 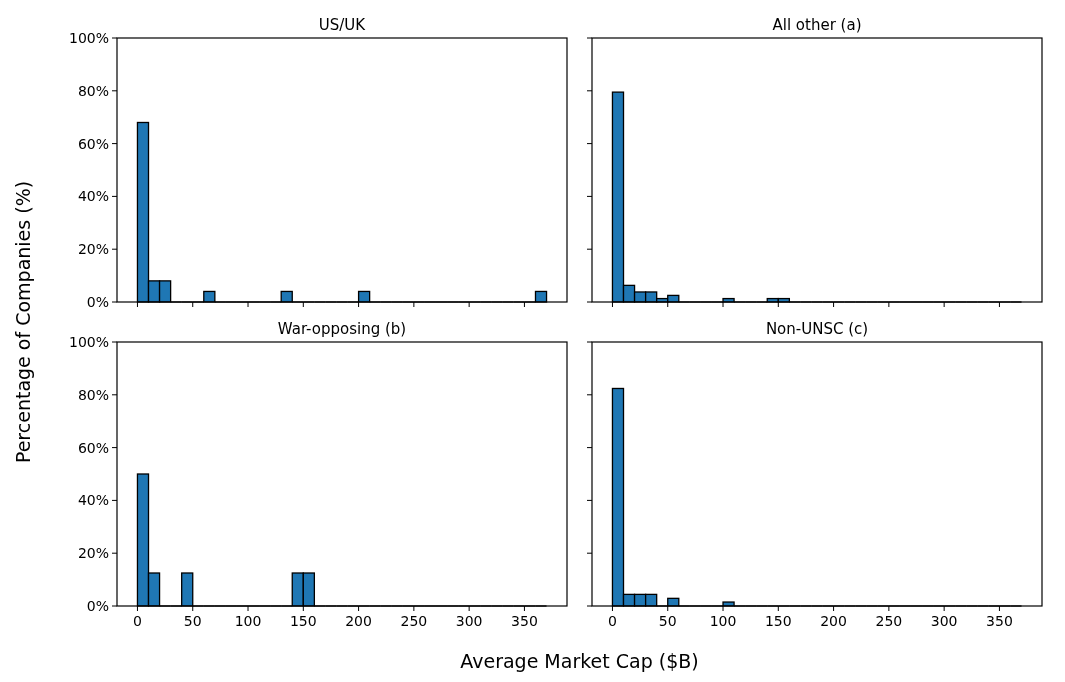 What do you see at coordinates (817, 329) in the screenshot?
I see `chart-title: Non-UNSC (c)` at bounding box center [817, 329].